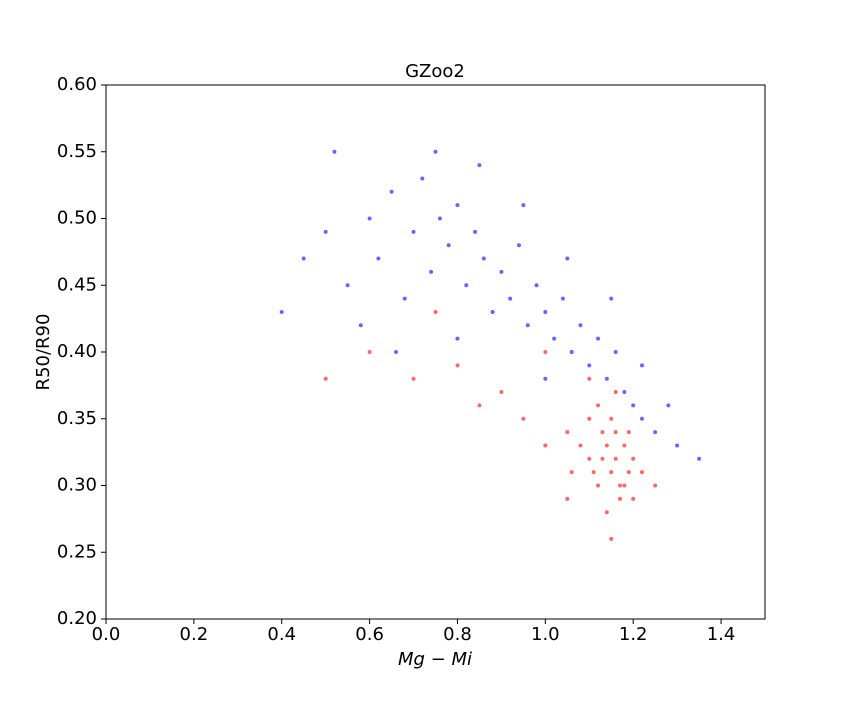  I want to click on x-tick-label: 0.2, so click(194, 634).